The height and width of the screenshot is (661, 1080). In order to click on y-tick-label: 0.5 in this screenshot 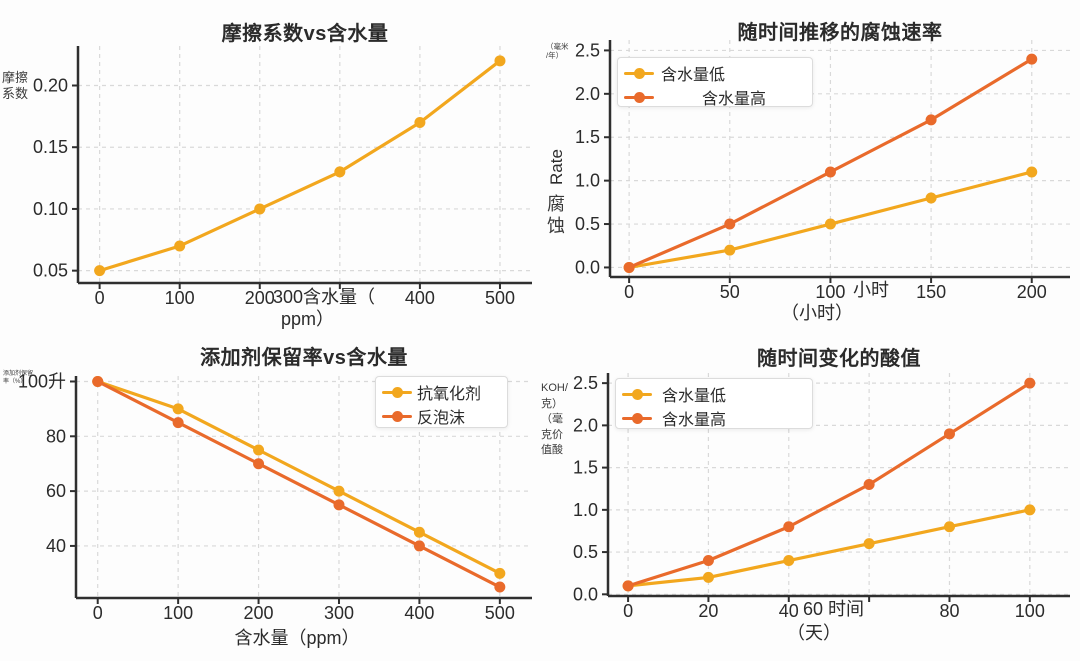, I will do `click(585, 552)`.